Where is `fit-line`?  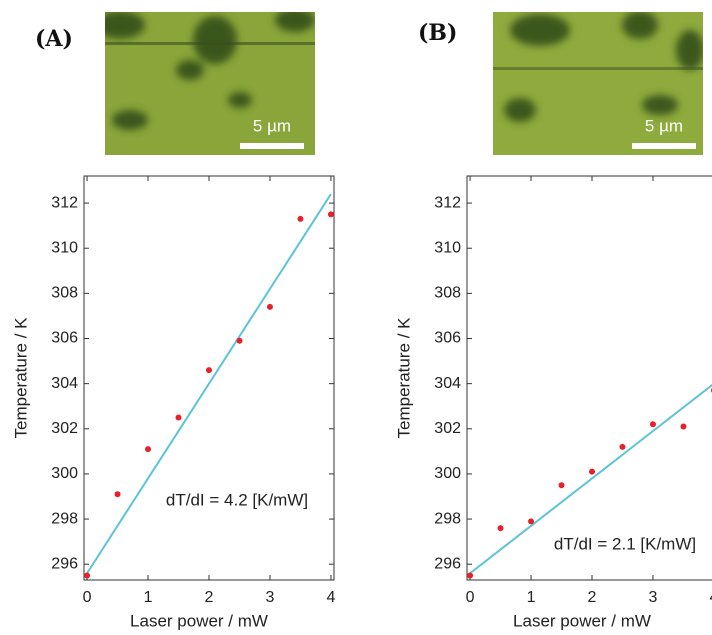
fit-line is located at coordinates (590, 479).